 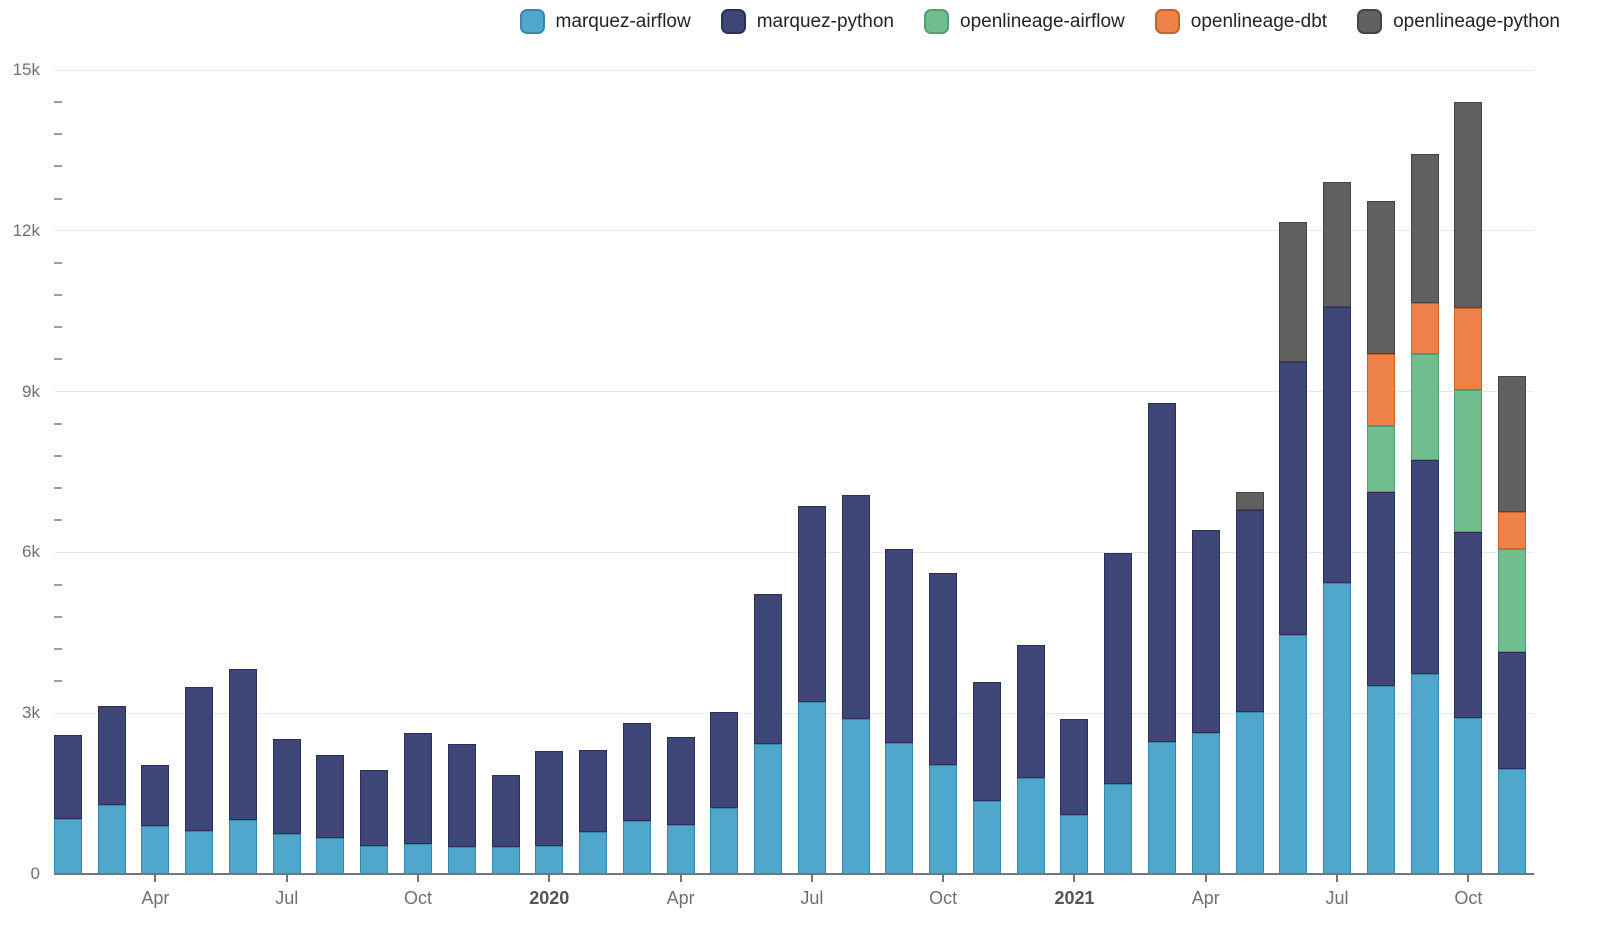 I want to click on bar-aug-2019, so click(x=330, y=814).